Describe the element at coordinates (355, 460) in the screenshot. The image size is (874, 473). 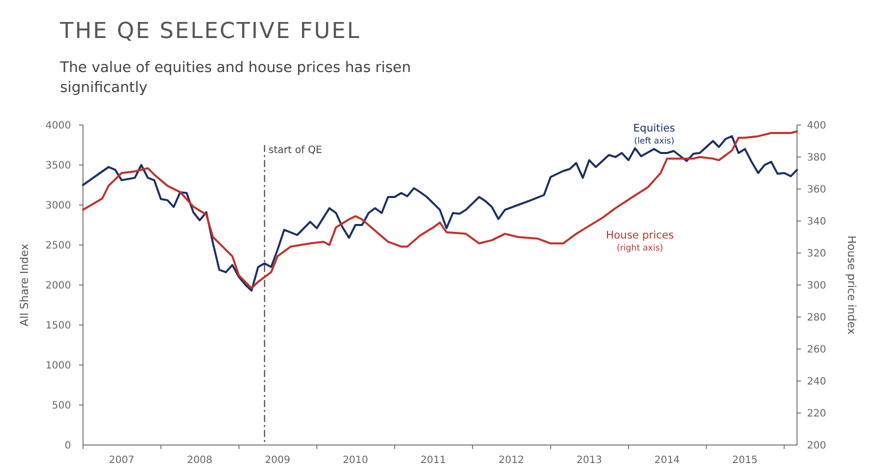
I see `x-tick-label: 2010` at that location.